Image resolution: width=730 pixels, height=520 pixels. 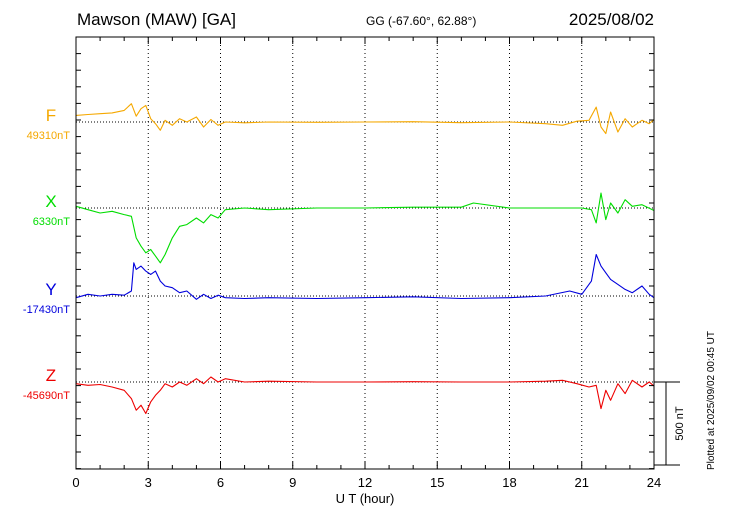 What do you see at coordinates (582, 482) in the screenshot?
I see `x-tick-label-21: 21` at bounding box center [582, 482].